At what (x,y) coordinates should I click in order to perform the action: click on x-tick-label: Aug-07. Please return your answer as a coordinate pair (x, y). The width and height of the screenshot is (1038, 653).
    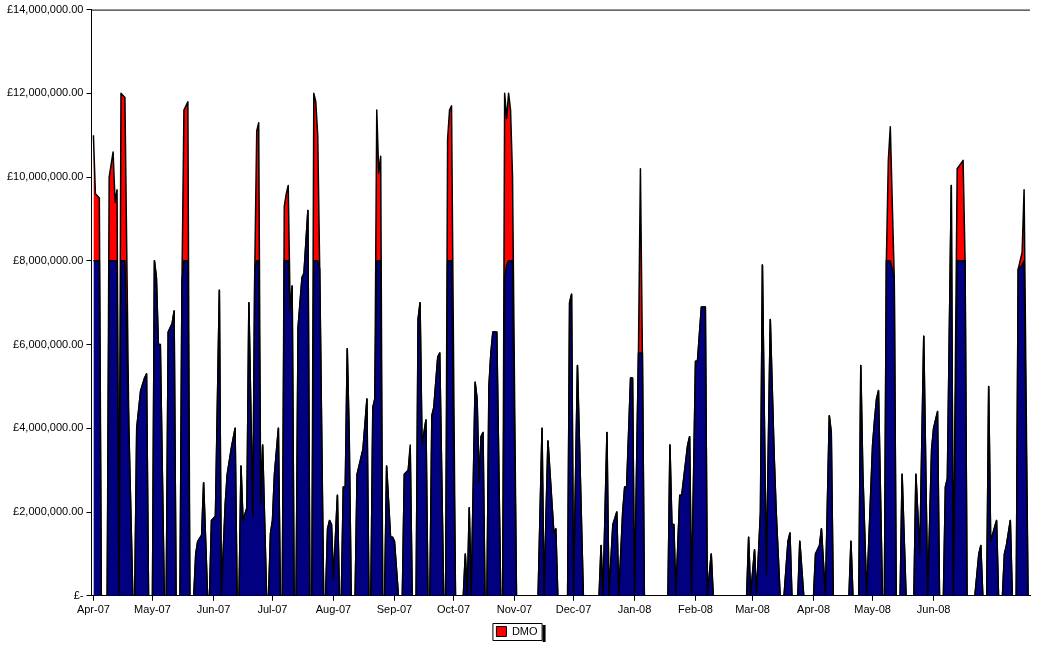
    Looking at the image, I should click on (333, 609).